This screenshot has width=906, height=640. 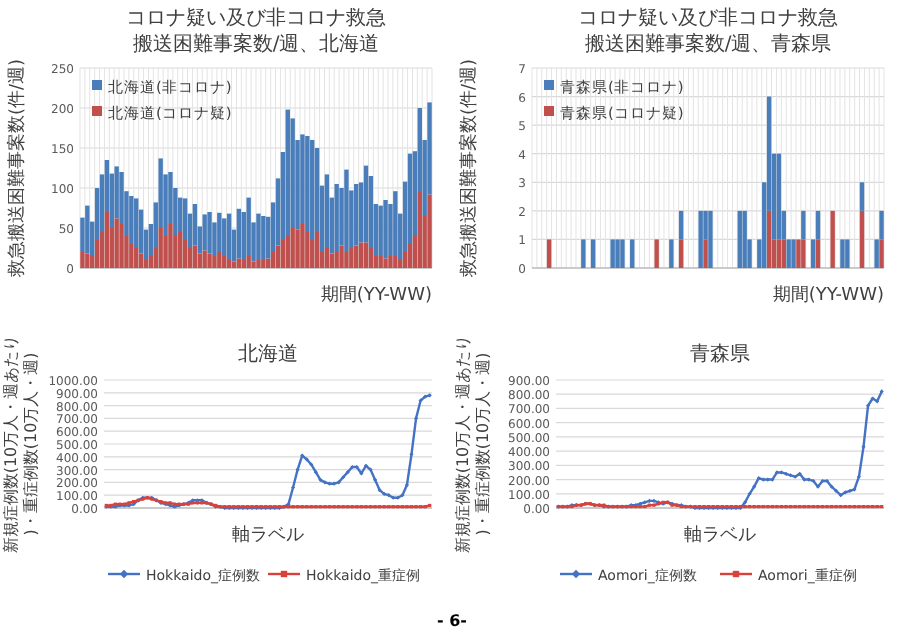 What do you see at coordinates (720, 354) in the screenshot?
I see `chart-title: 青森県` at bounding box center [720, 354].